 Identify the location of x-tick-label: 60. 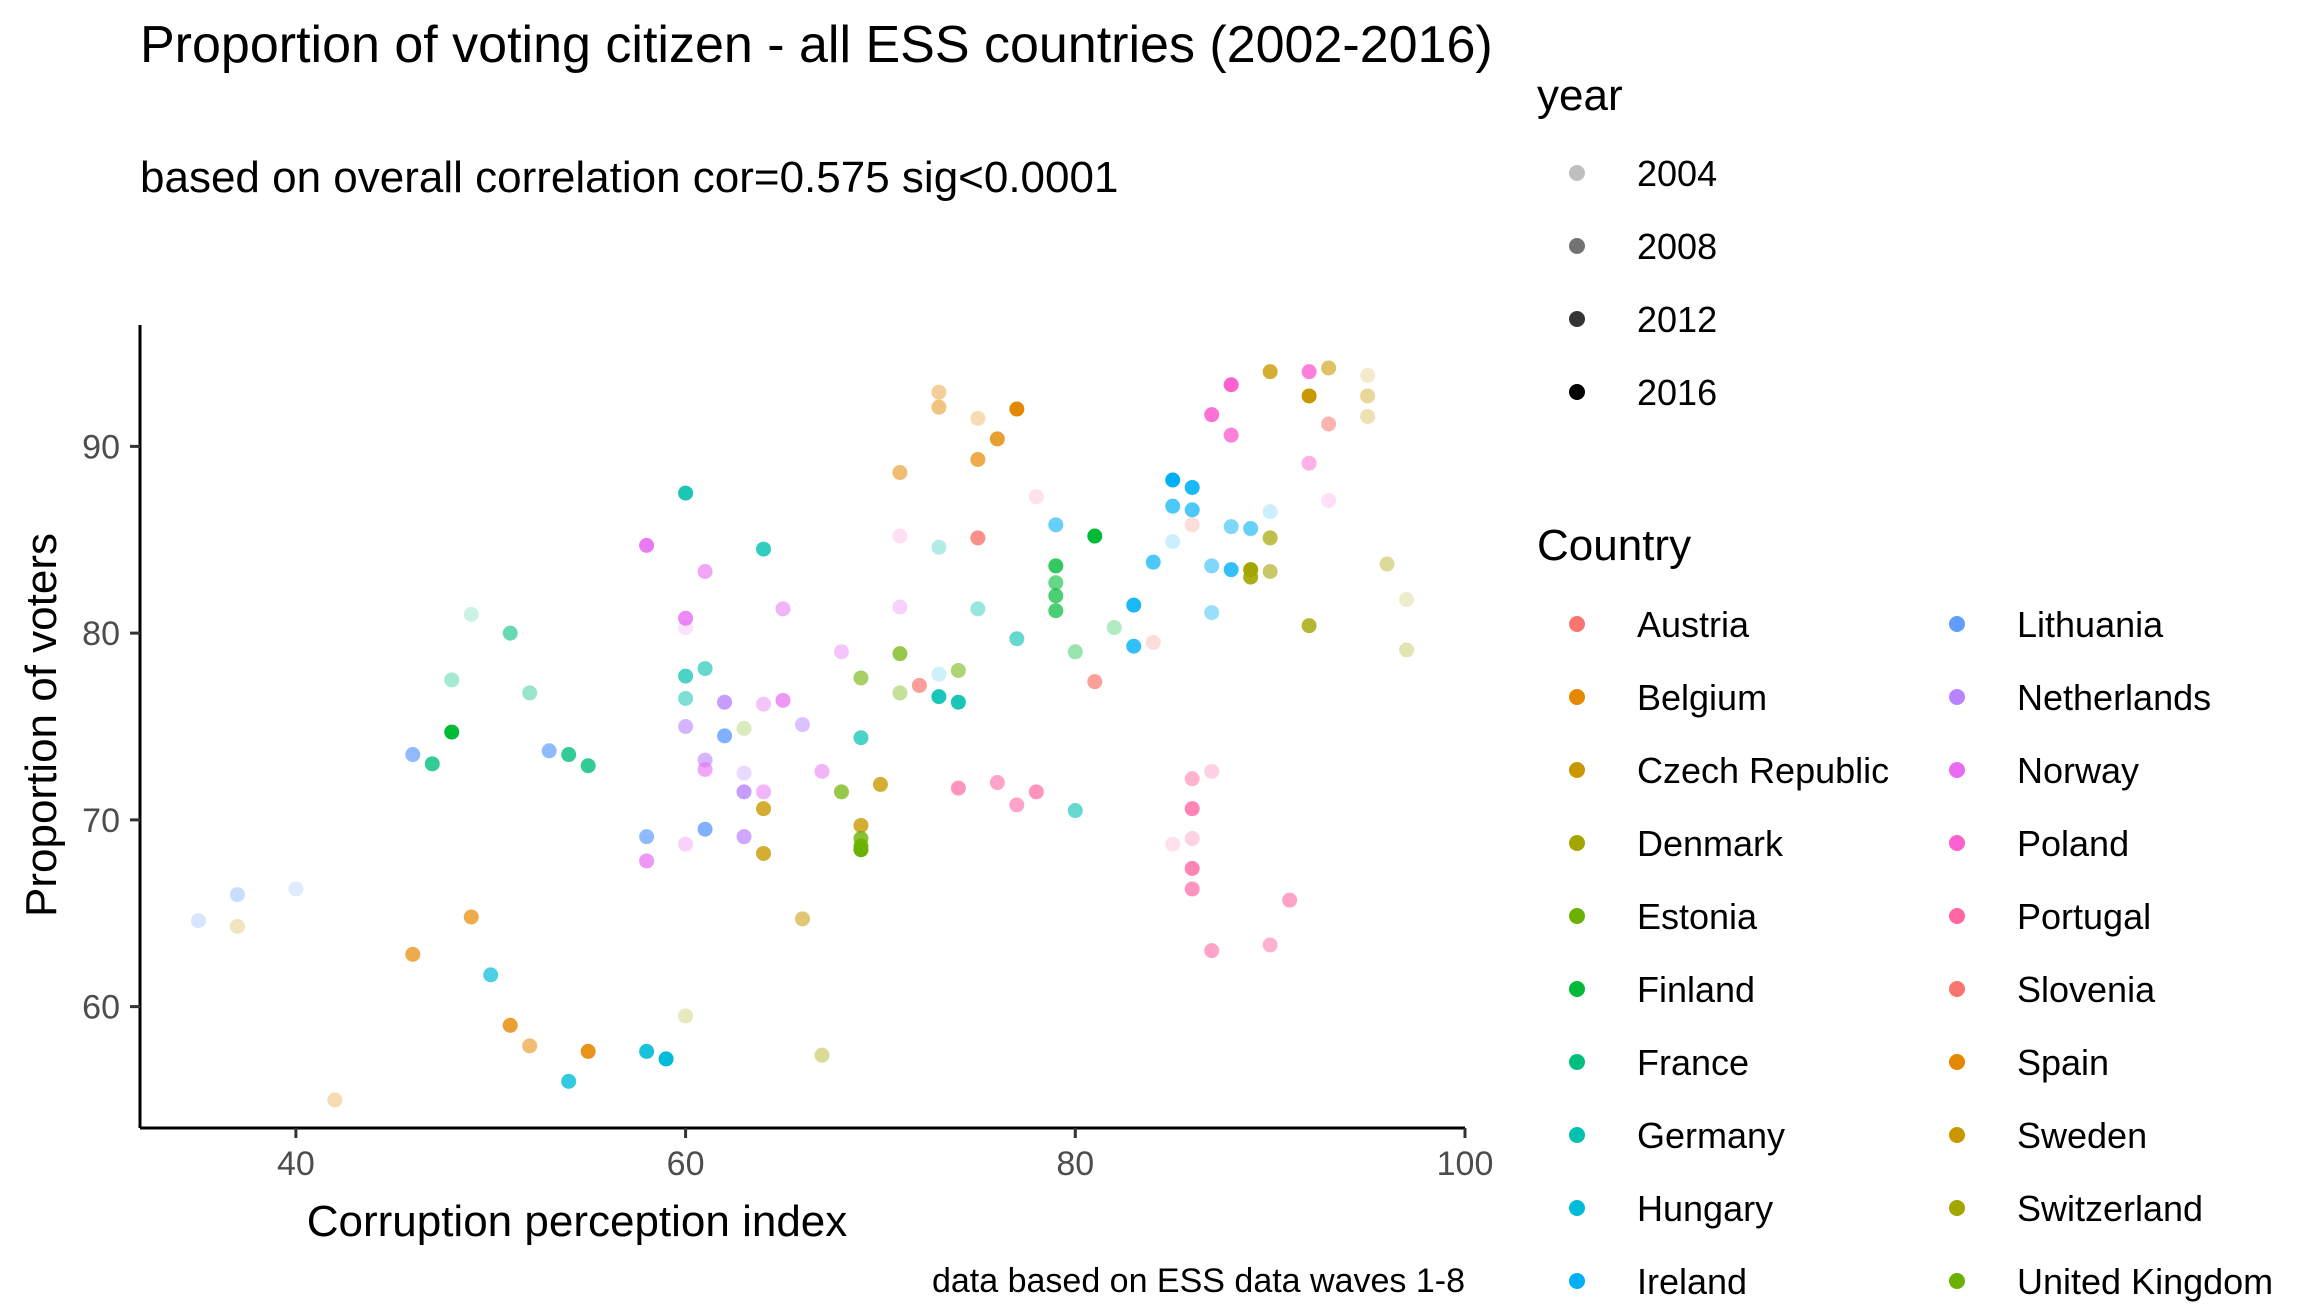
(686, 1164).